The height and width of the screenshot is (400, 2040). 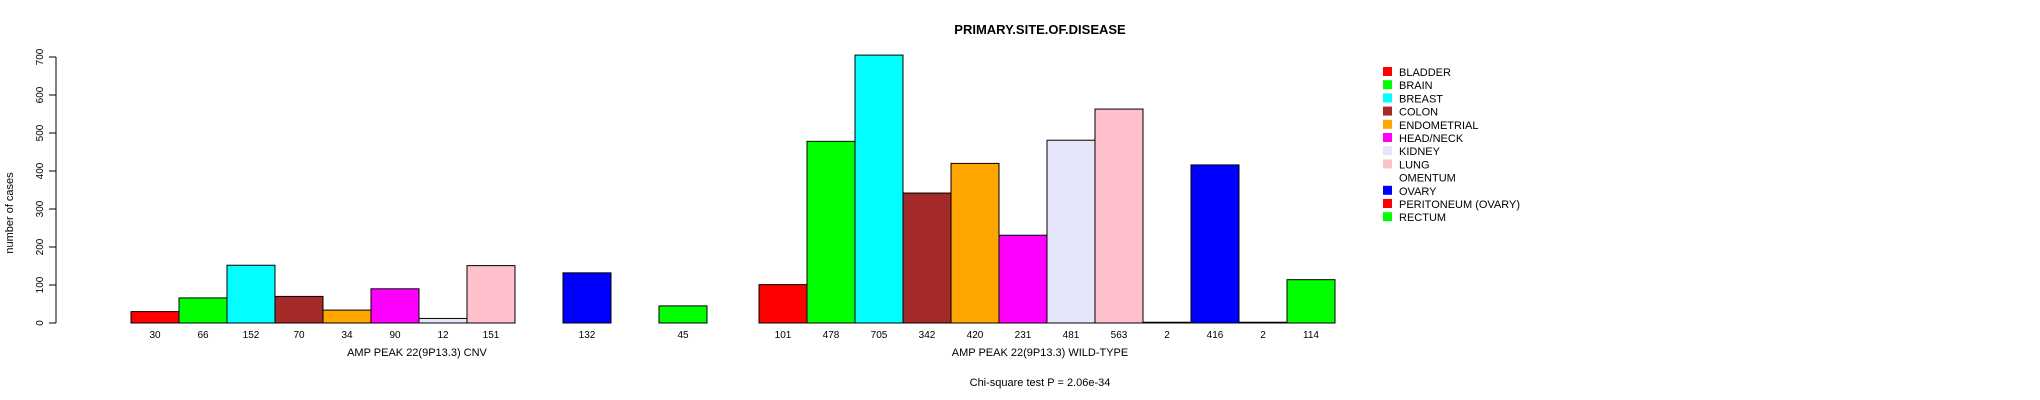 What do you see at coordinates (347, 316) in the screenshot?
I see `bar-cnv-endometrial` at bounding box center [347, 316].